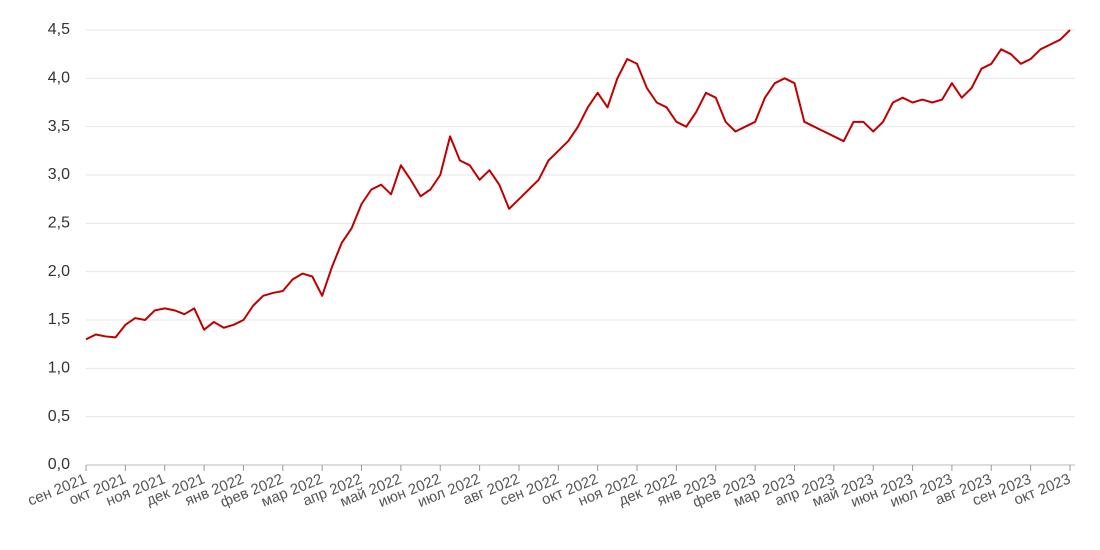  I want to click on y-tick-label: 0,5, so click(59, 416).